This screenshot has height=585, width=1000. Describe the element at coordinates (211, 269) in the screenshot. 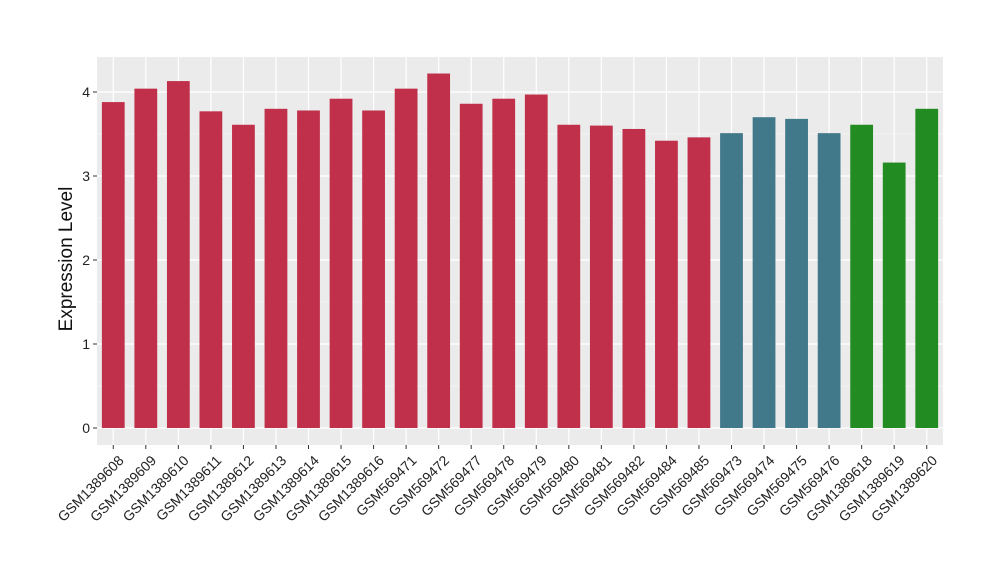

I see `bar-GSM1389611` at that location.